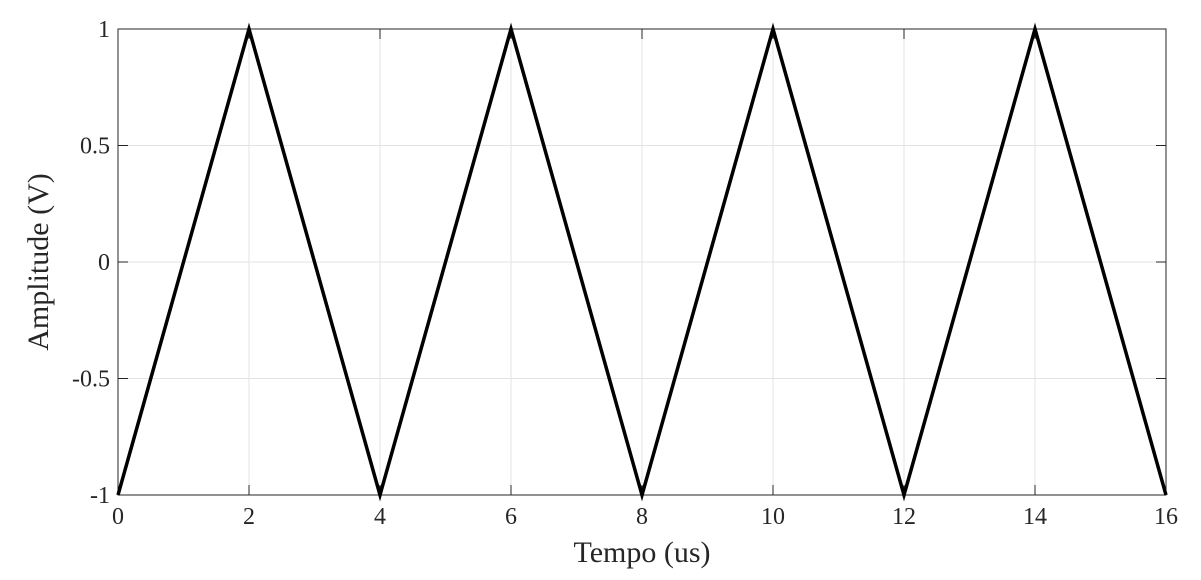 This screenshot has height=580, width=1201. What do you see at coordinates (773, 517) in the screenshot?
I see `x-tick-label: 10` at bounding box center [773, 517].